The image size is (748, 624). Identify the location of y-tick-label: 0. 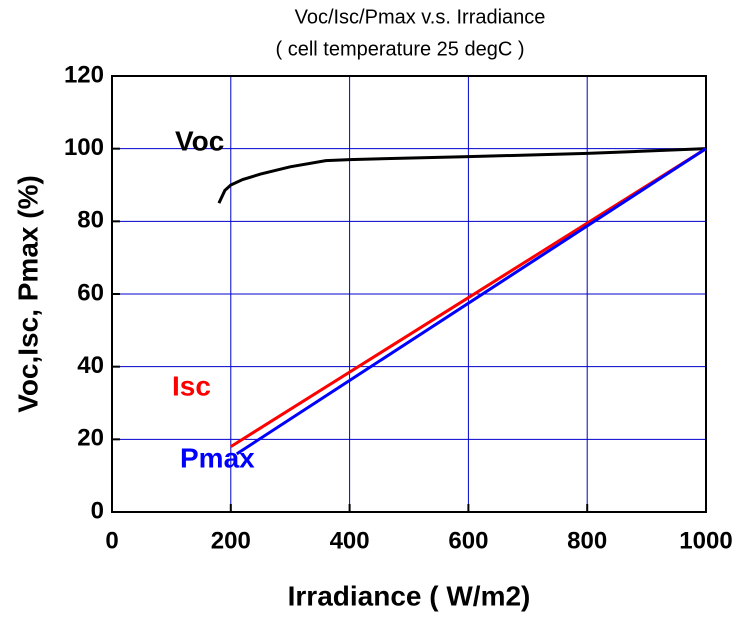
(97, 510).